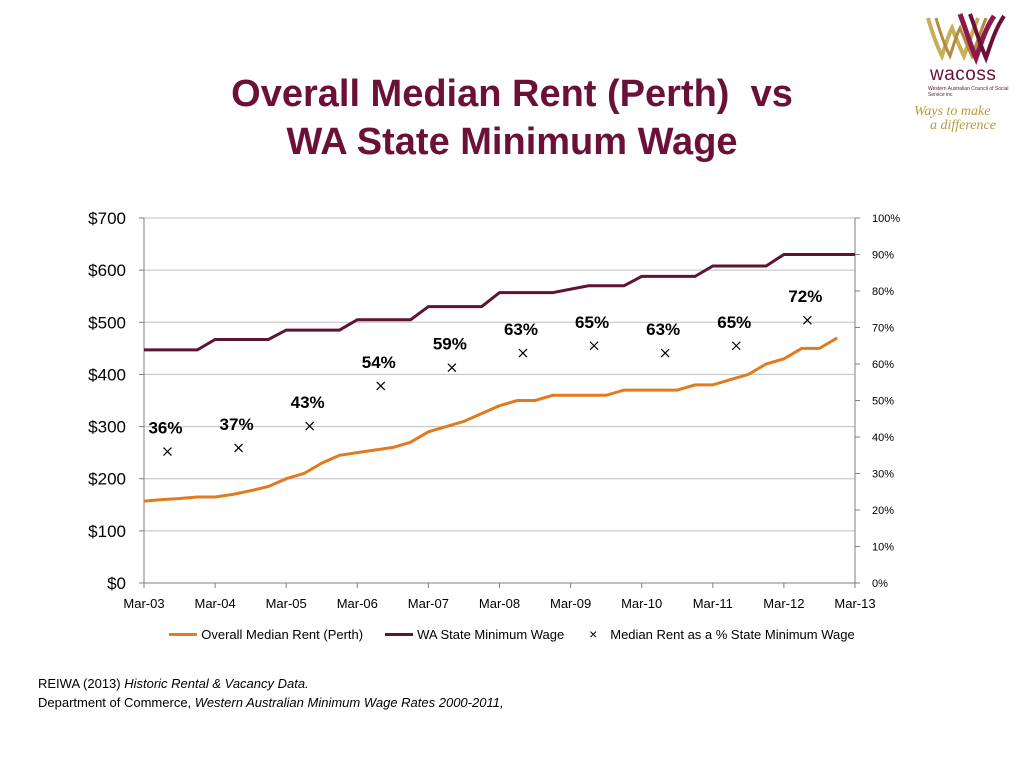  What do you see at coordinates (450, 344) in the screenshot?
I see `pct-data-label: 59%` at bounding box center [450, 344].